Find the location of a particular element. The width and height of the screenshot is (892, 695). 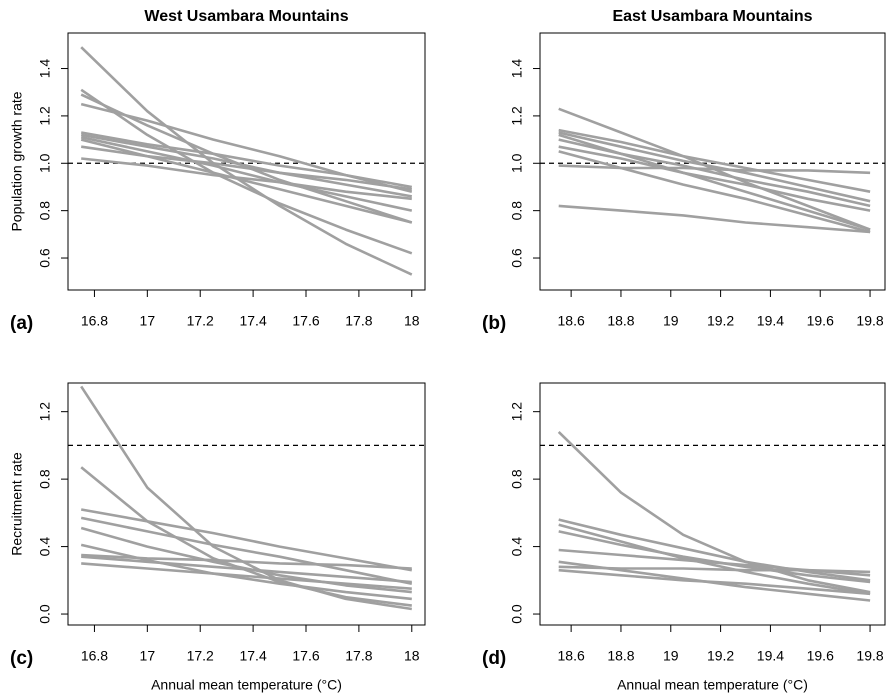

panel-title: West Usambara Mountains is located at coordinates (246, 16).